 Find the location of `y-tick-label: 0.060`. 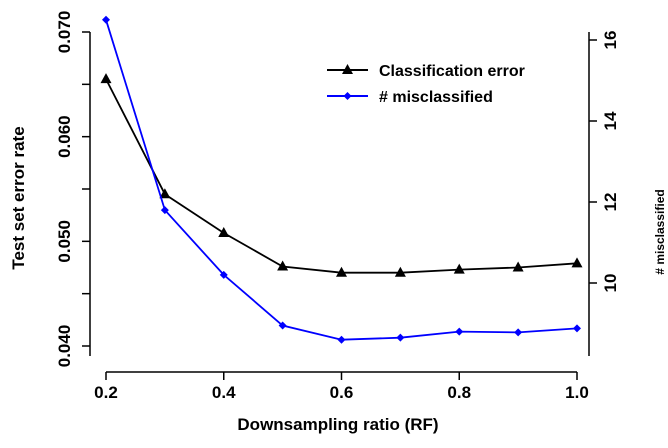

y-tick-label: 0.060 is located at coordinates (64, 136).